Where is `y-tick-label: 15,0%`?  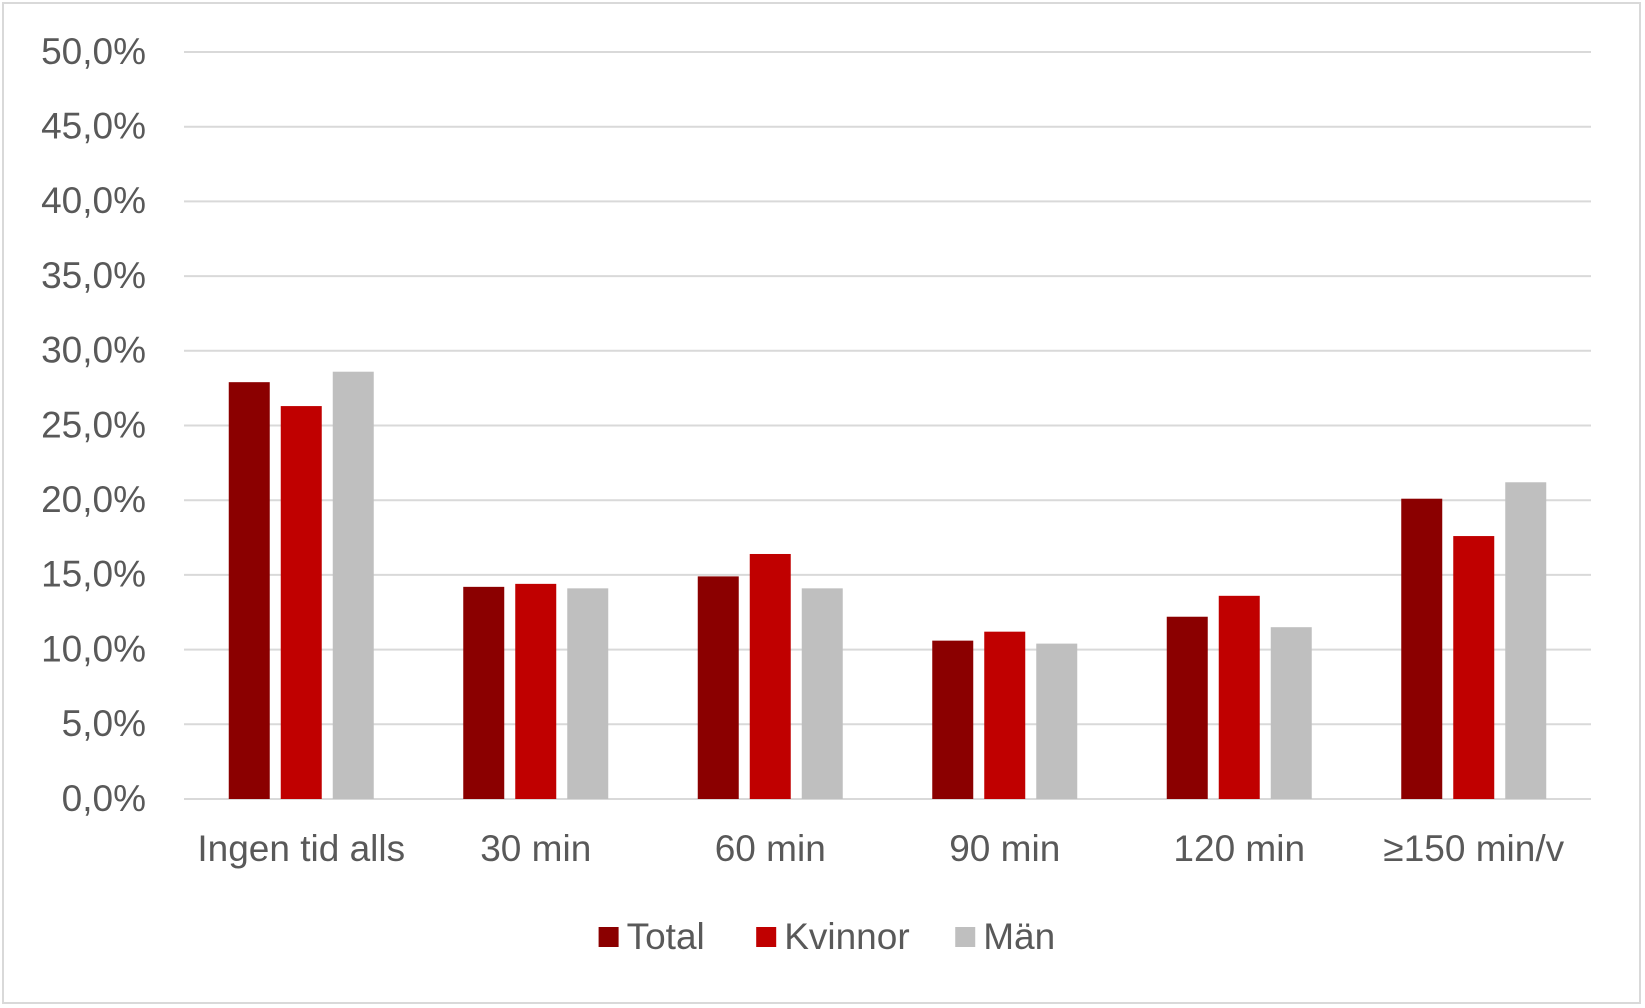
y-tick-label: 15,0% is located at coordinates (93, 574).